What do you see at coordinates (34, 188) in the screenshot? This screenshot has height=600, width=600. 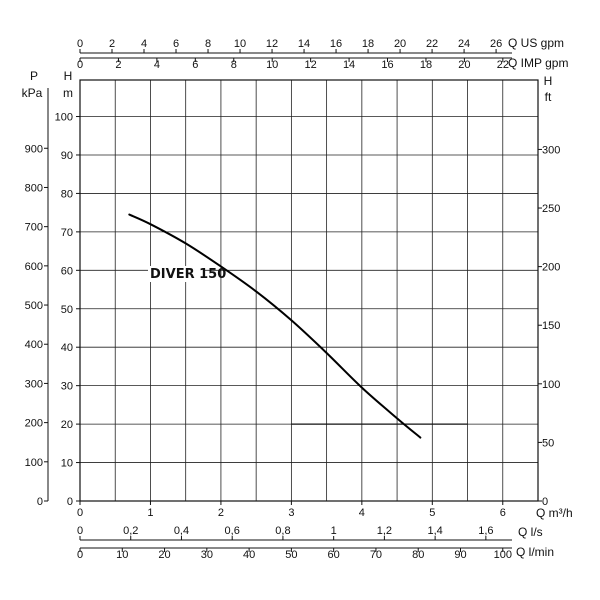 I see `kpa-tick-label: 800` at bounding box center [34, 188].